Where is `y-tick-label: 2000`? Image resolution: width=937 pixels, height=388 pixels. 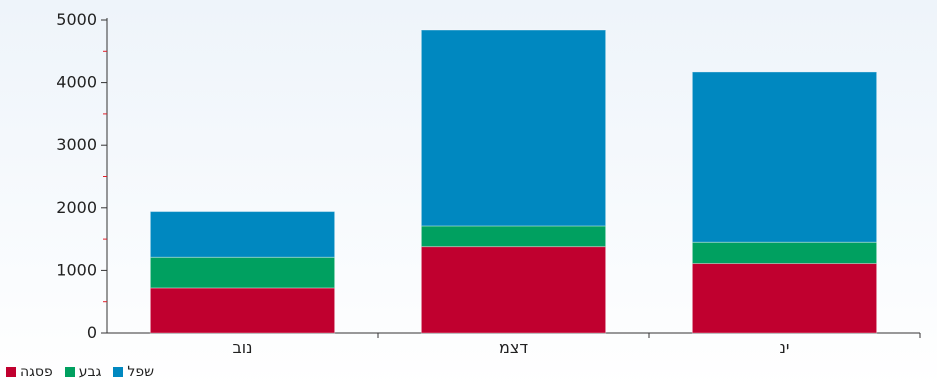 y-tick-label: 2000 is located at coordinates (76, 207).